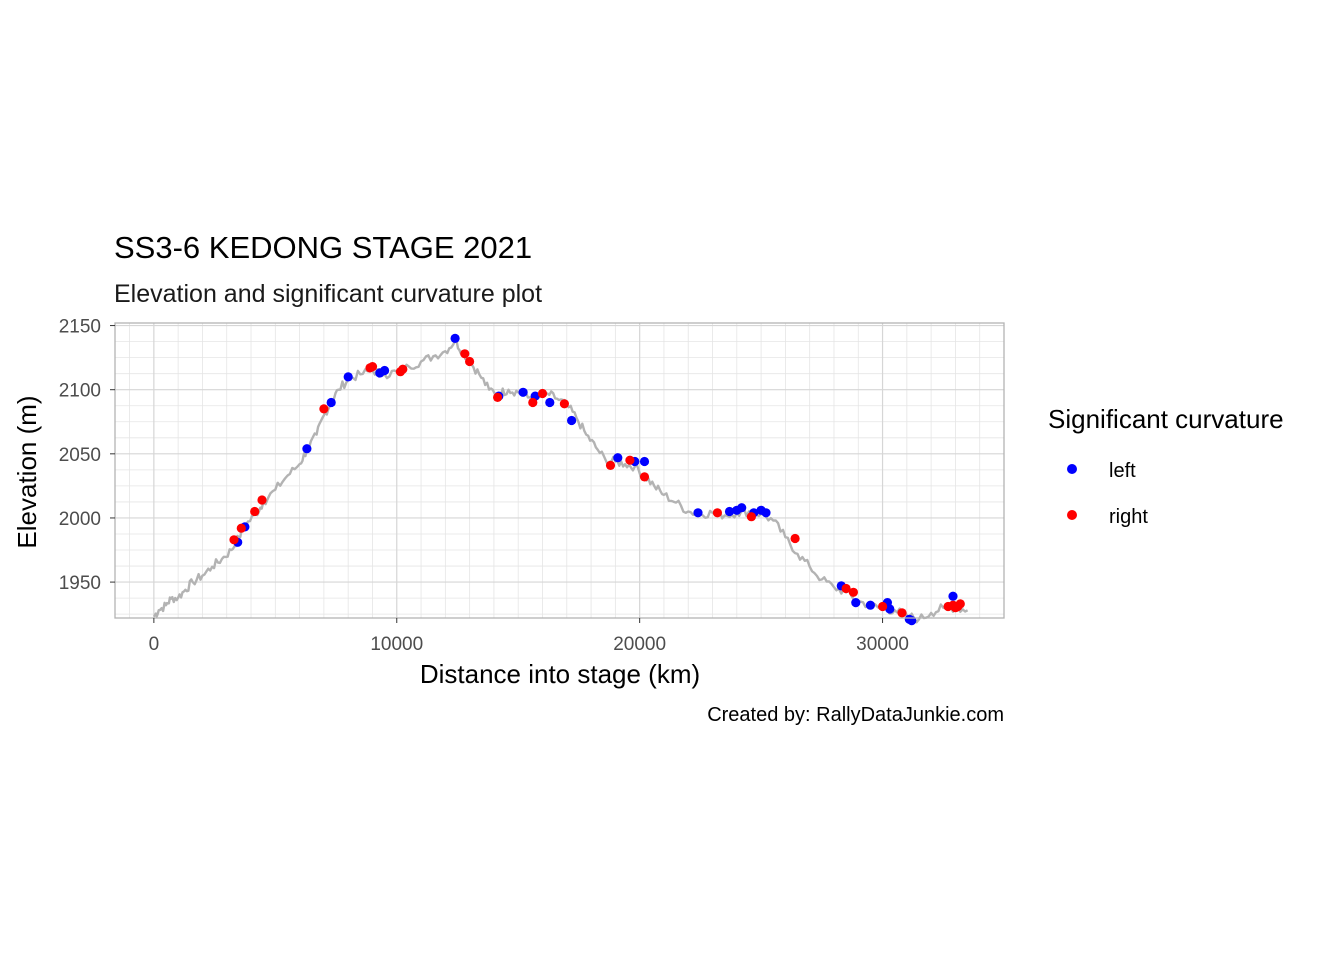 This screenshot has height=960, width=1344. I want to click on y-axis-title: Elevation (m), so click(27, 471).